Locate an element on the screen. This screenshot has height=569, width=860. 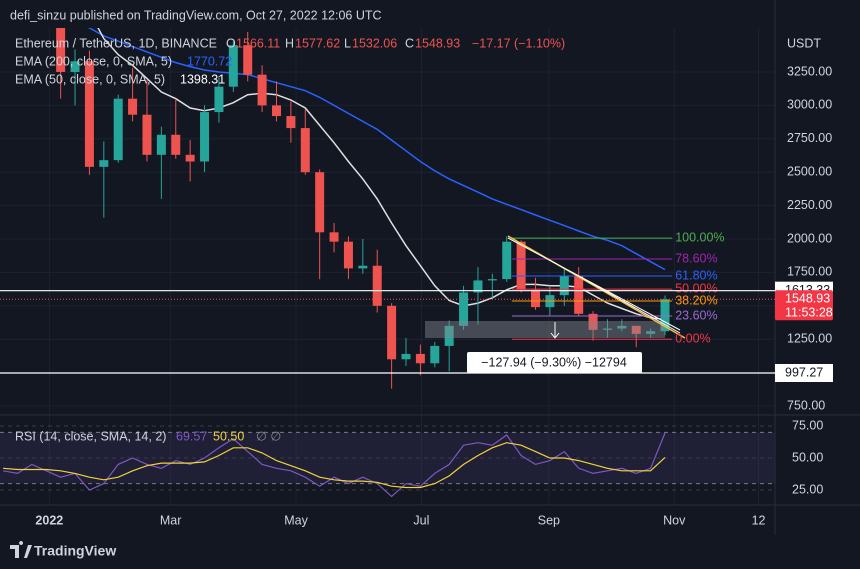
measure-arrow-head is located at coordinates (555, 335).